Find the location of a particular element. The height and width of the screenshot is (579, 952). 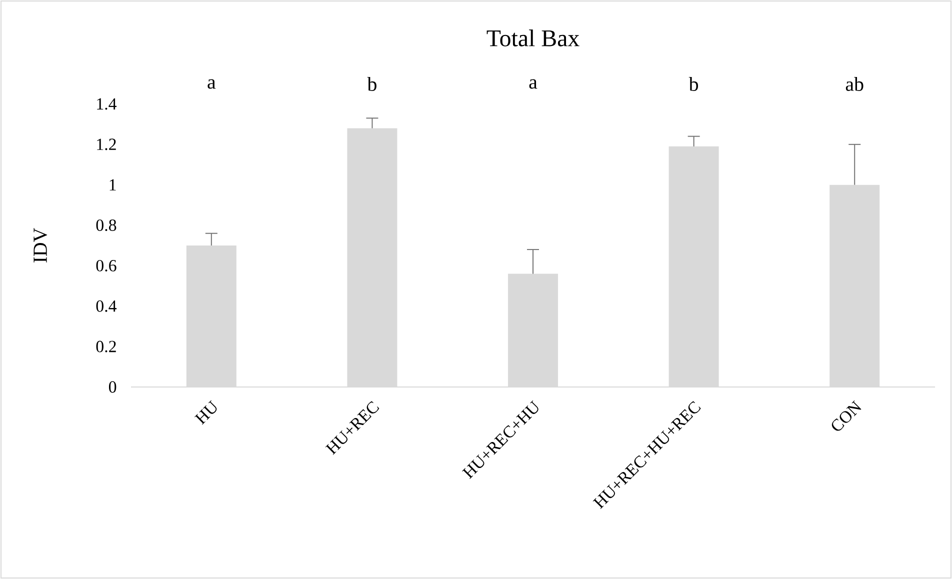

x-tick-label: HU is located at coordinates (205, 412).